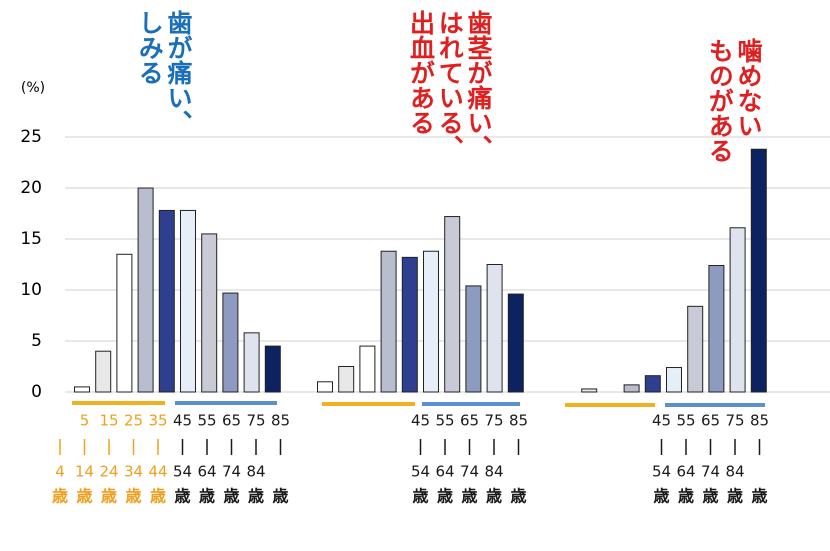  What do you see at coordinates (178, 72) in the screenshot?
I see `title-line: 歯が痛い、` at bounding box center [178, 72].